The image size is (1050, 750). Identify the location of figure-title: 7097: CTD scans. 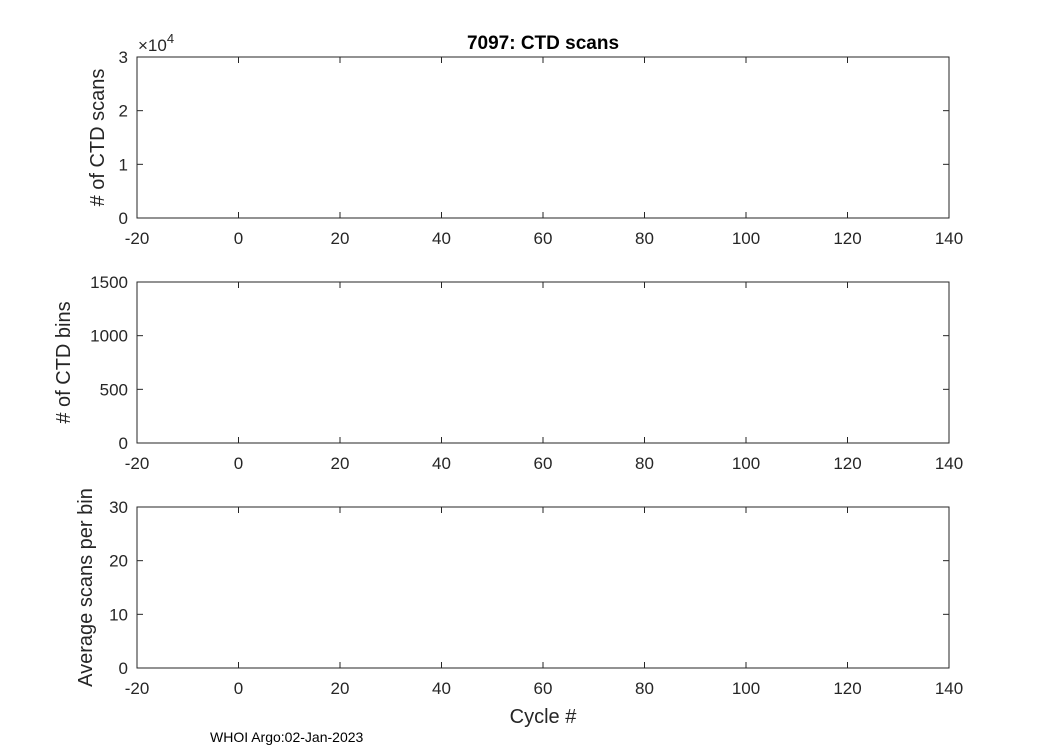
(543, 43).